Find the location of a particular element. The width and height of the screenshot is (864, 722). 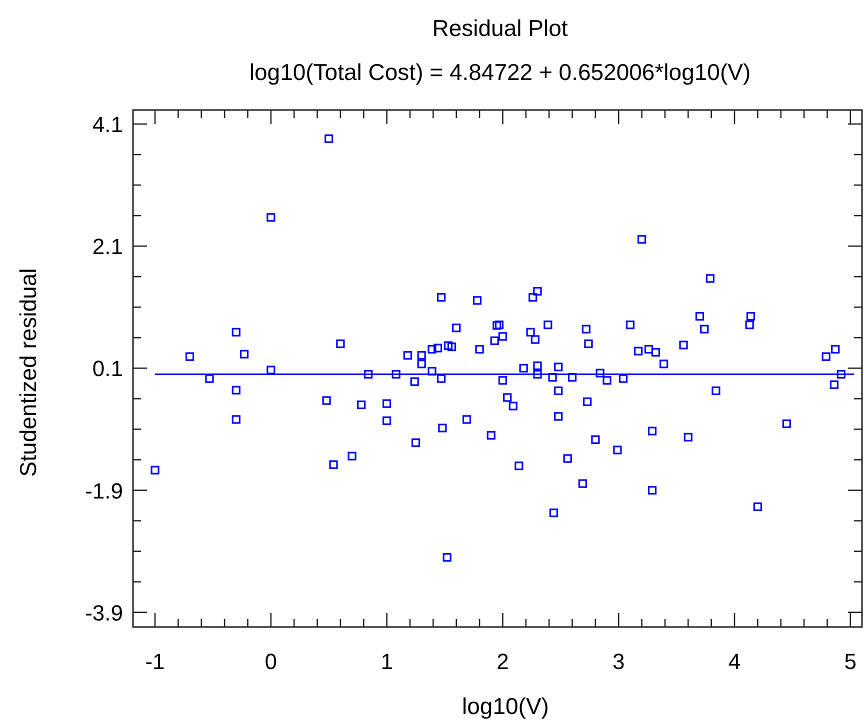

y-tick-label: 4.1 is located at coordinates (107, 125).